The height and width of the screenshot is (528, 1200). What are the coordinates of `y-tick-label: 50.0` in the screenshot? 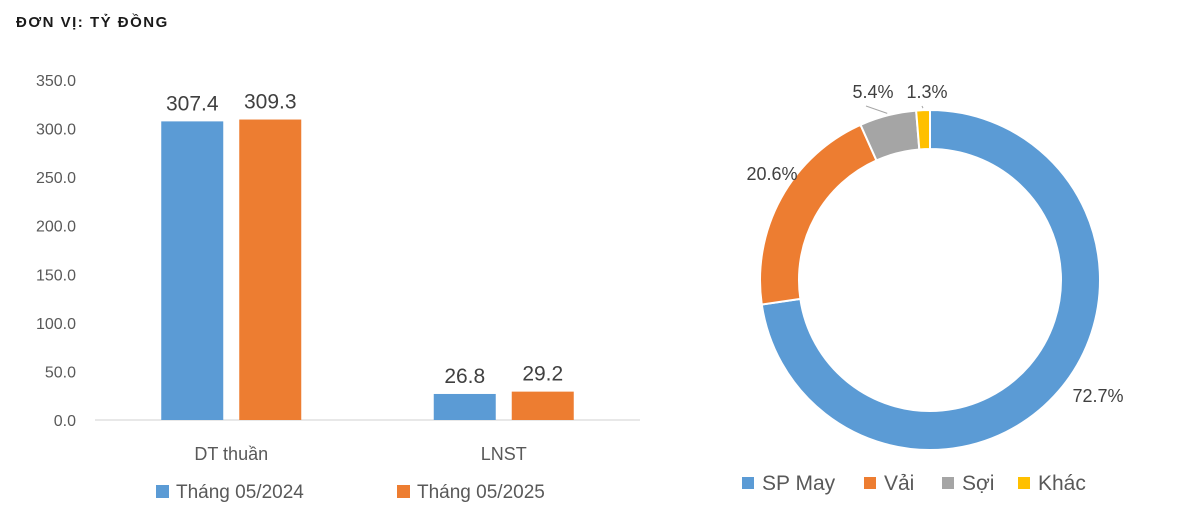 It's located at (60, 372).